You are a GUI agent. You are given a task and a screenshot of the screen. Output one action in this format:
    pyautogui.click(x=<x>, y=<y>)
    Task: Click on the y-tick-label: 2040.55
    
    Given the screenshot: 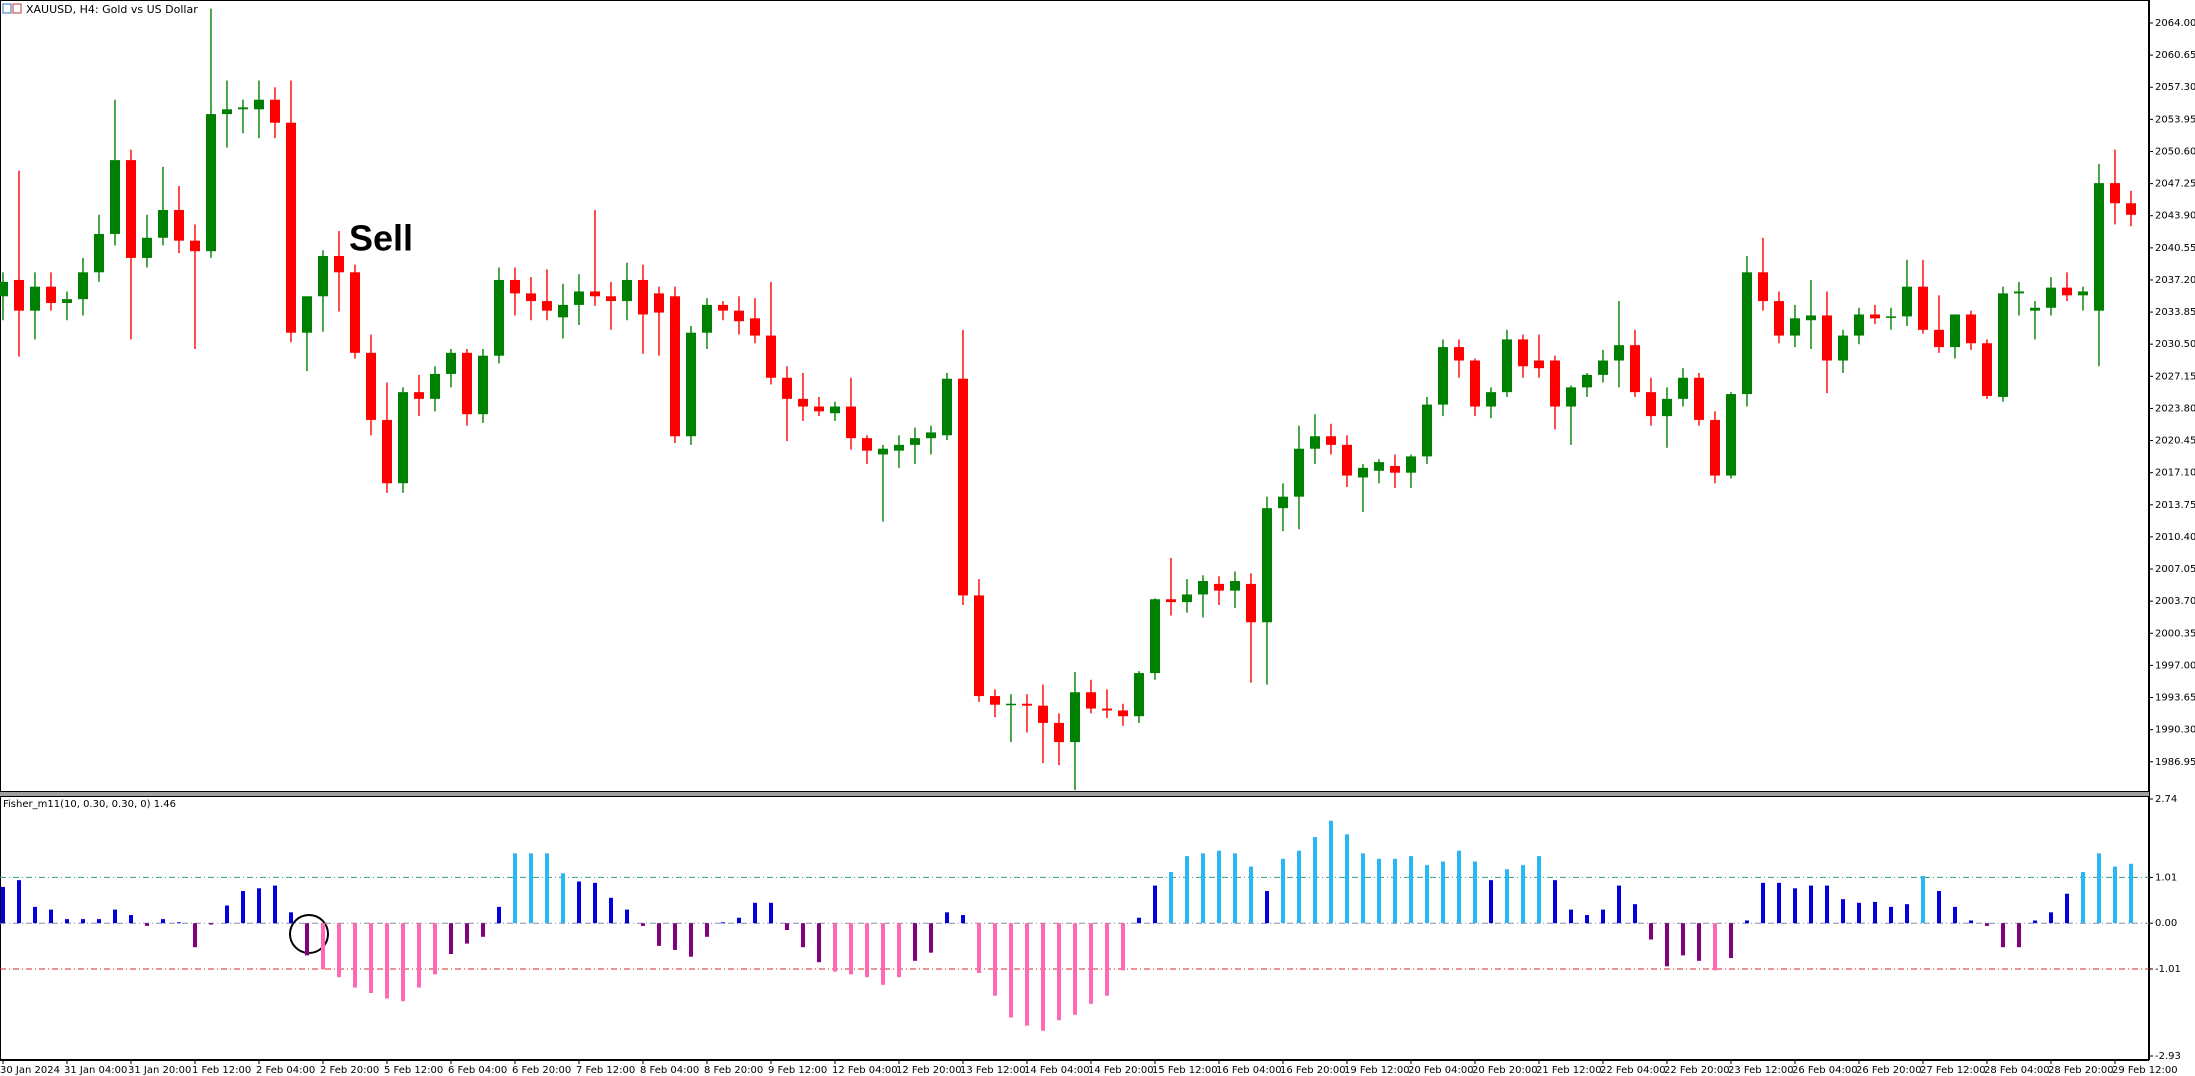 What is the action you would take?
    pyautogui.click(x=2175, y=248)
    